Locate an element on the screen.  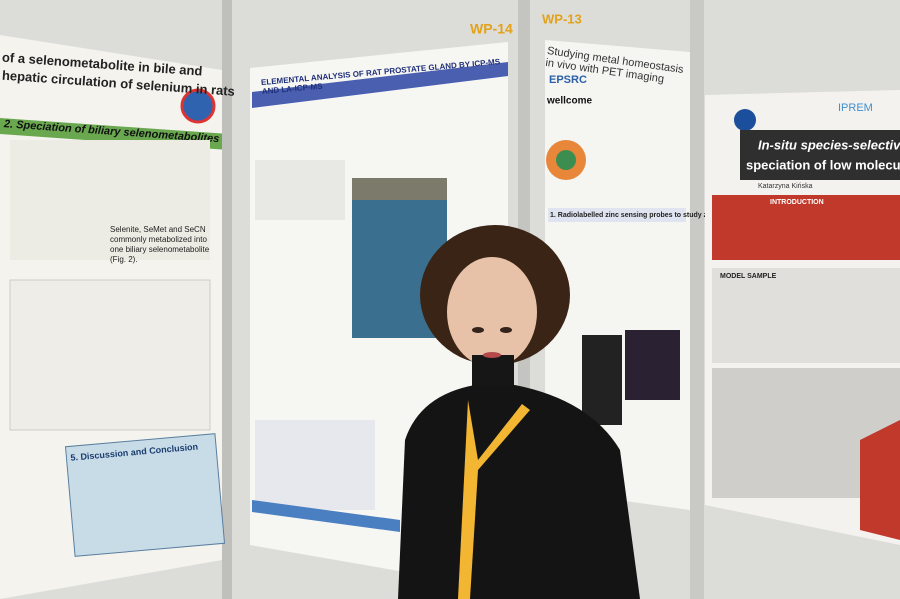
wheel-graphic is located at coordinates (566, 160).